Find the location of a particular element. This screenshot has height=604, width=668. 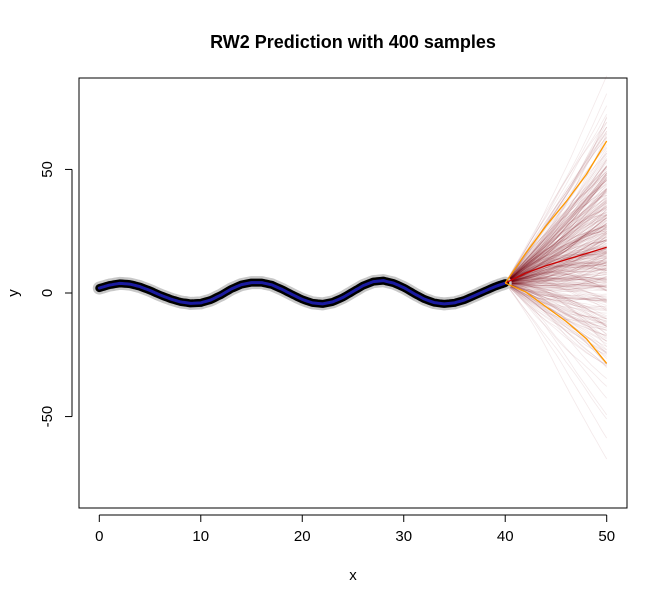

x-tick-label: 40 is located at coordinates (505, 536).